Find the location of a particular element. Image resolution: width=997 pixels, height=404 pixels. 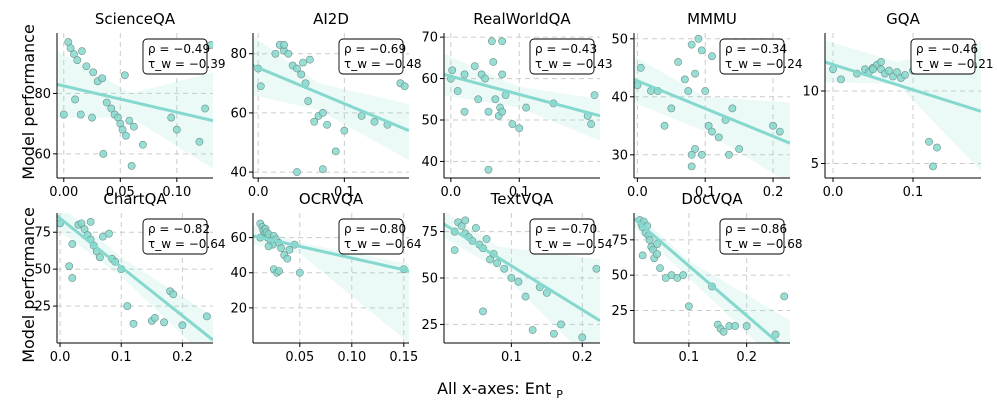

y-tick-label: 25 is located at coordinates (429, 325).